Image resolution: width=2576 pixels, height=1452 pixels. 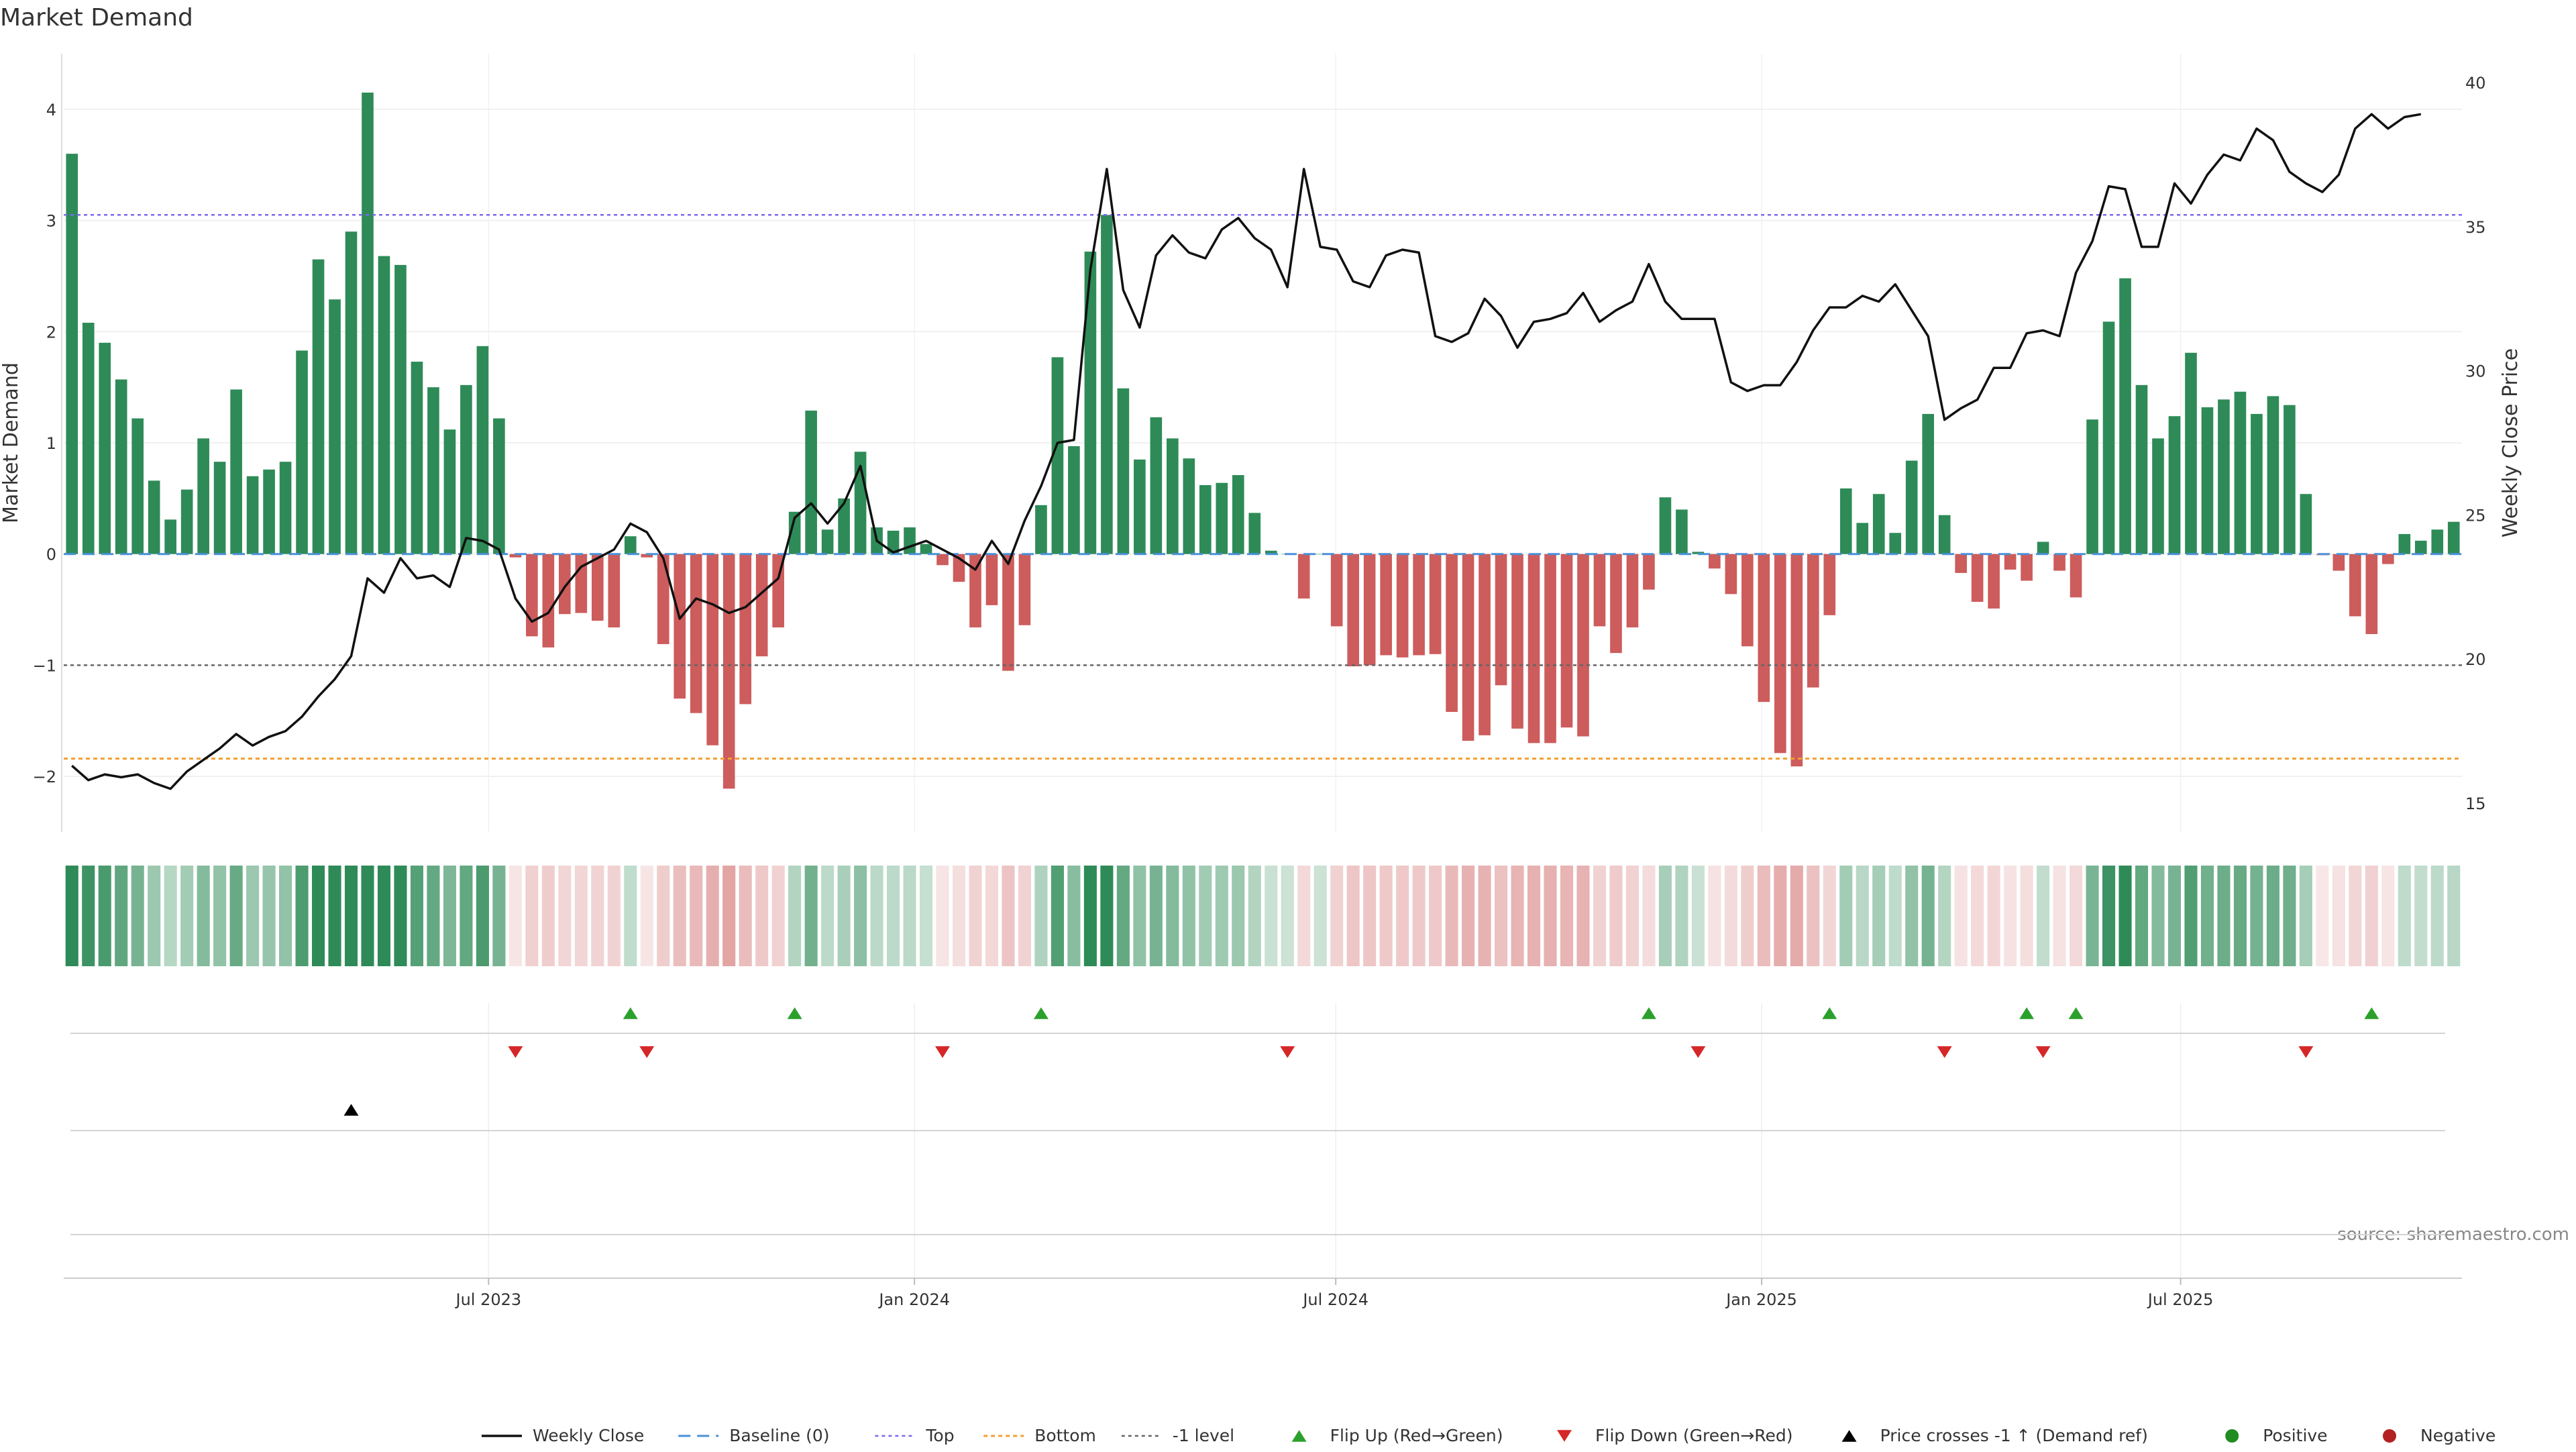 I want to click on y2-tick-label: 25, so click(x=2475, y=516).